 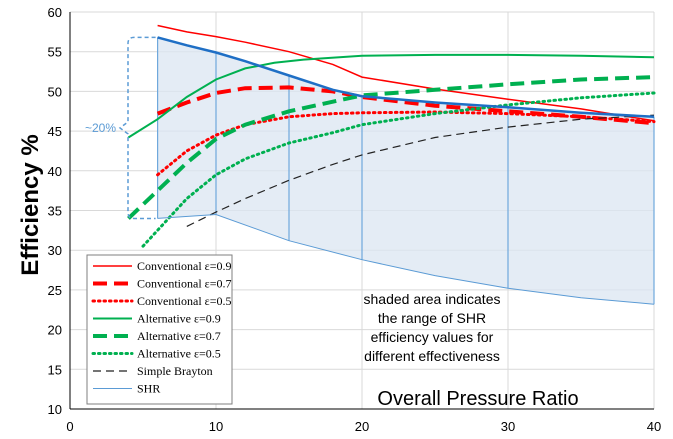 I want to click on range-brace: ~20%, so click(x=120, y=128).